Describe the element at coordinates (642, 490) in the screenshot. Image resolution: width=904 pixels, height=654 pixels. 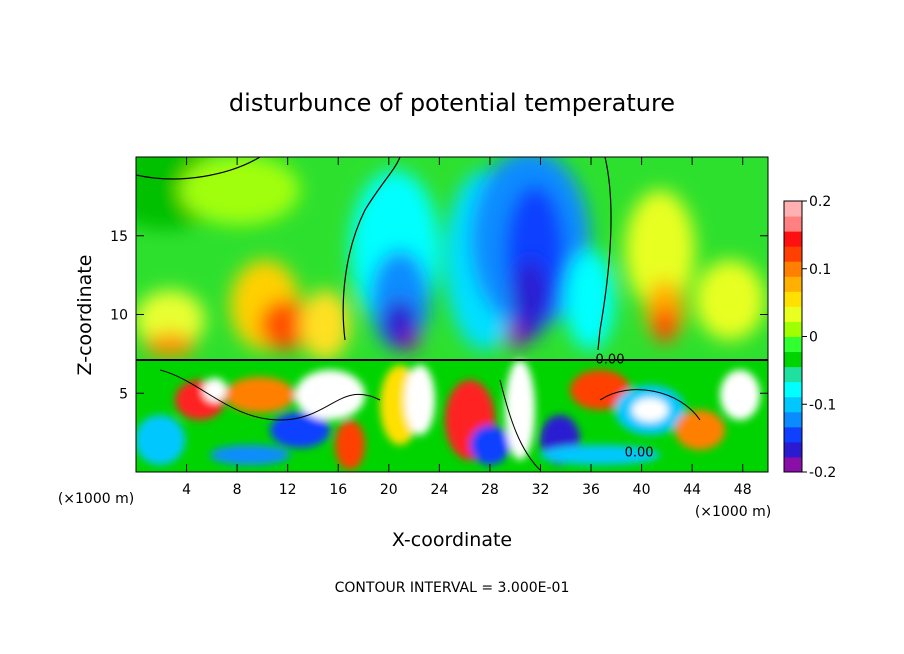
I see `x-tick-label: 40` at that location.